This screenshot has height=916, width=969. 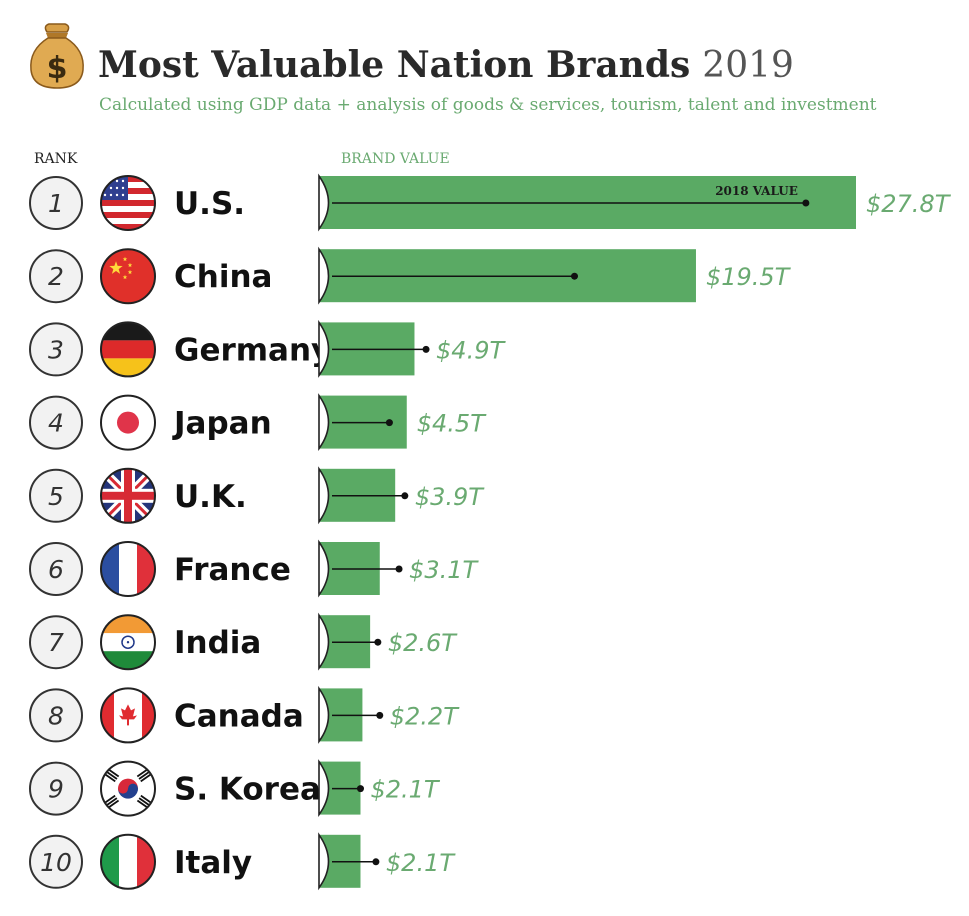 What do you see at coordinates (394, 65) in the screenshot?
I see `title-text: Most Valuable Nation Brands` at bounding box center [394, 65].